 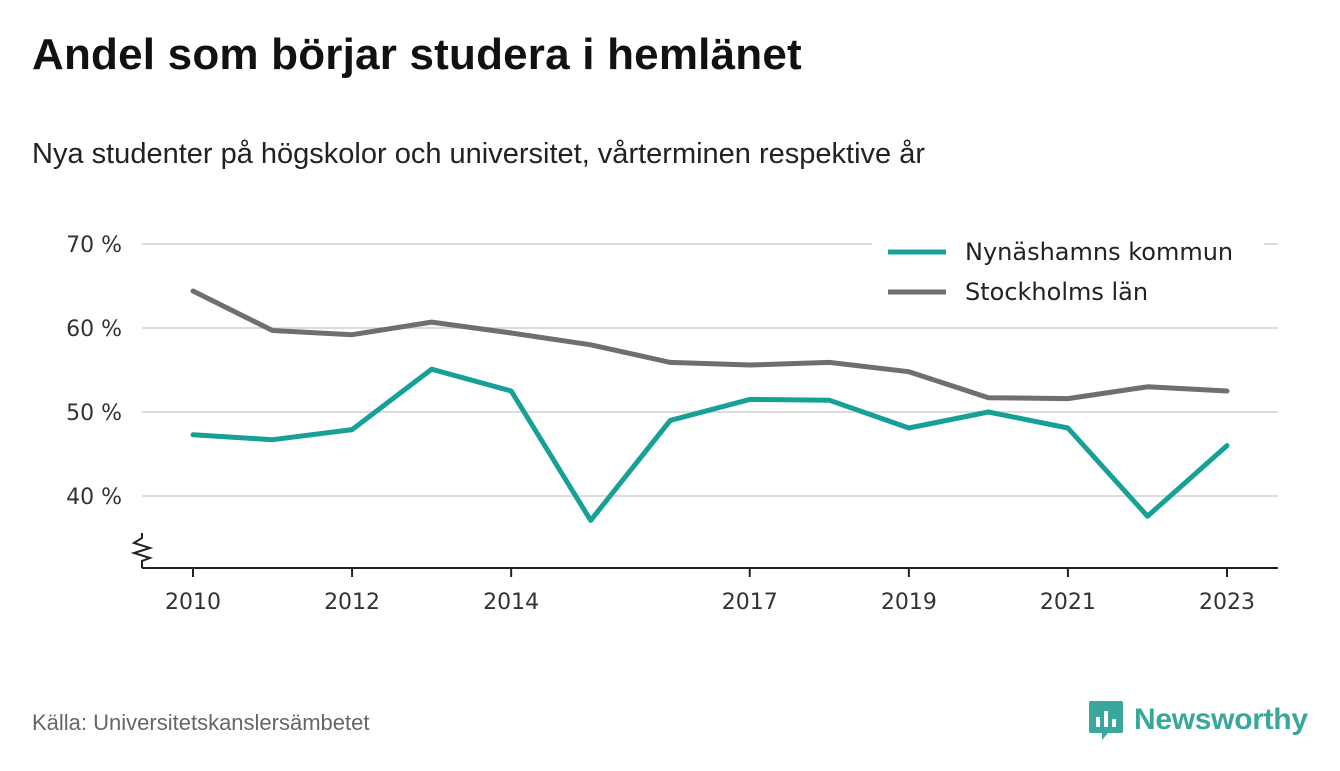 What do you see at coordinates (909, 602) in the screenshot?
I see `x-tick-label: 2019` at bounding box center [909, 602].